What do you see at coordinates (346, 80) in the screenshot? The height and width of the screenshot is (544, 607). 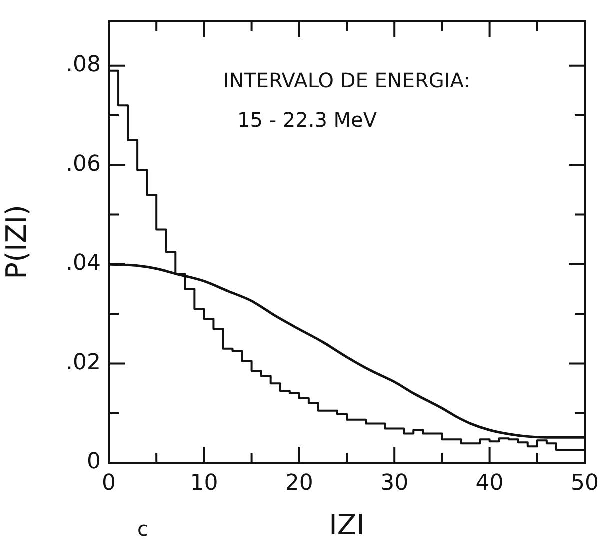 I see `annotation: INTERVALO DE ENERGIA:` at bounding box center [346, 80].